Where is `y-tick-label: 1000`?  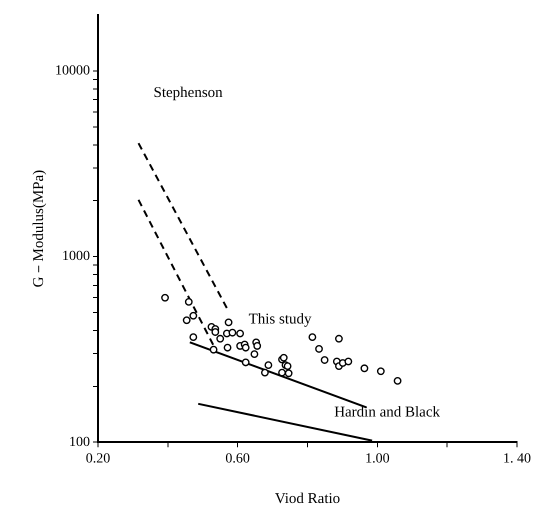
y-tick-label: 1000 is located at coordinates (76, 256).